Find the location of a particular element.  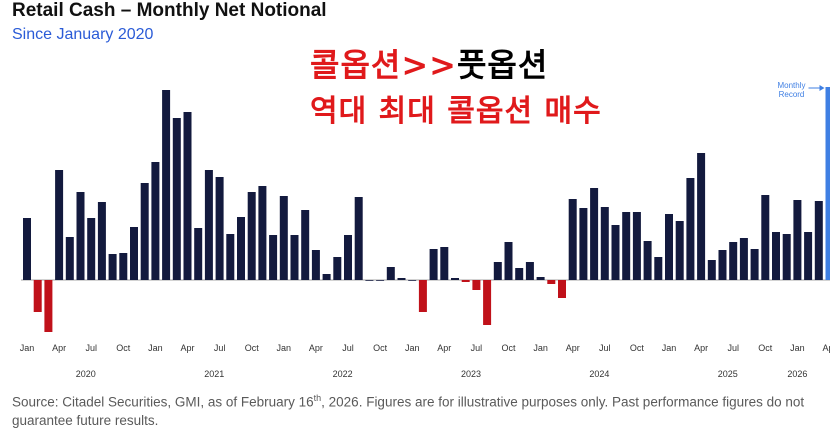

year-tick-label: 2024 is located at coordinates (599, 374).